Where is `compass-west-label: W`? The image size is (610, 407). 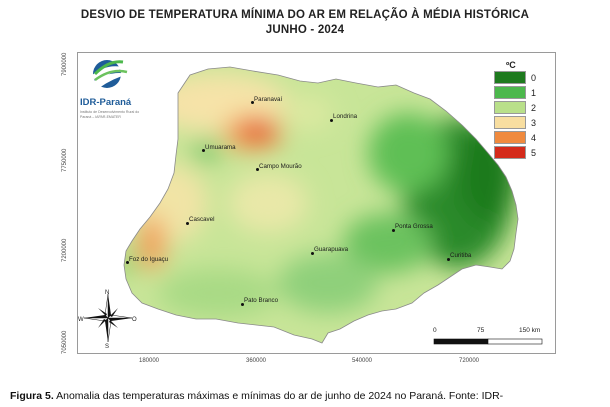 compass-west-label: W is located at coordinates (81, 320).